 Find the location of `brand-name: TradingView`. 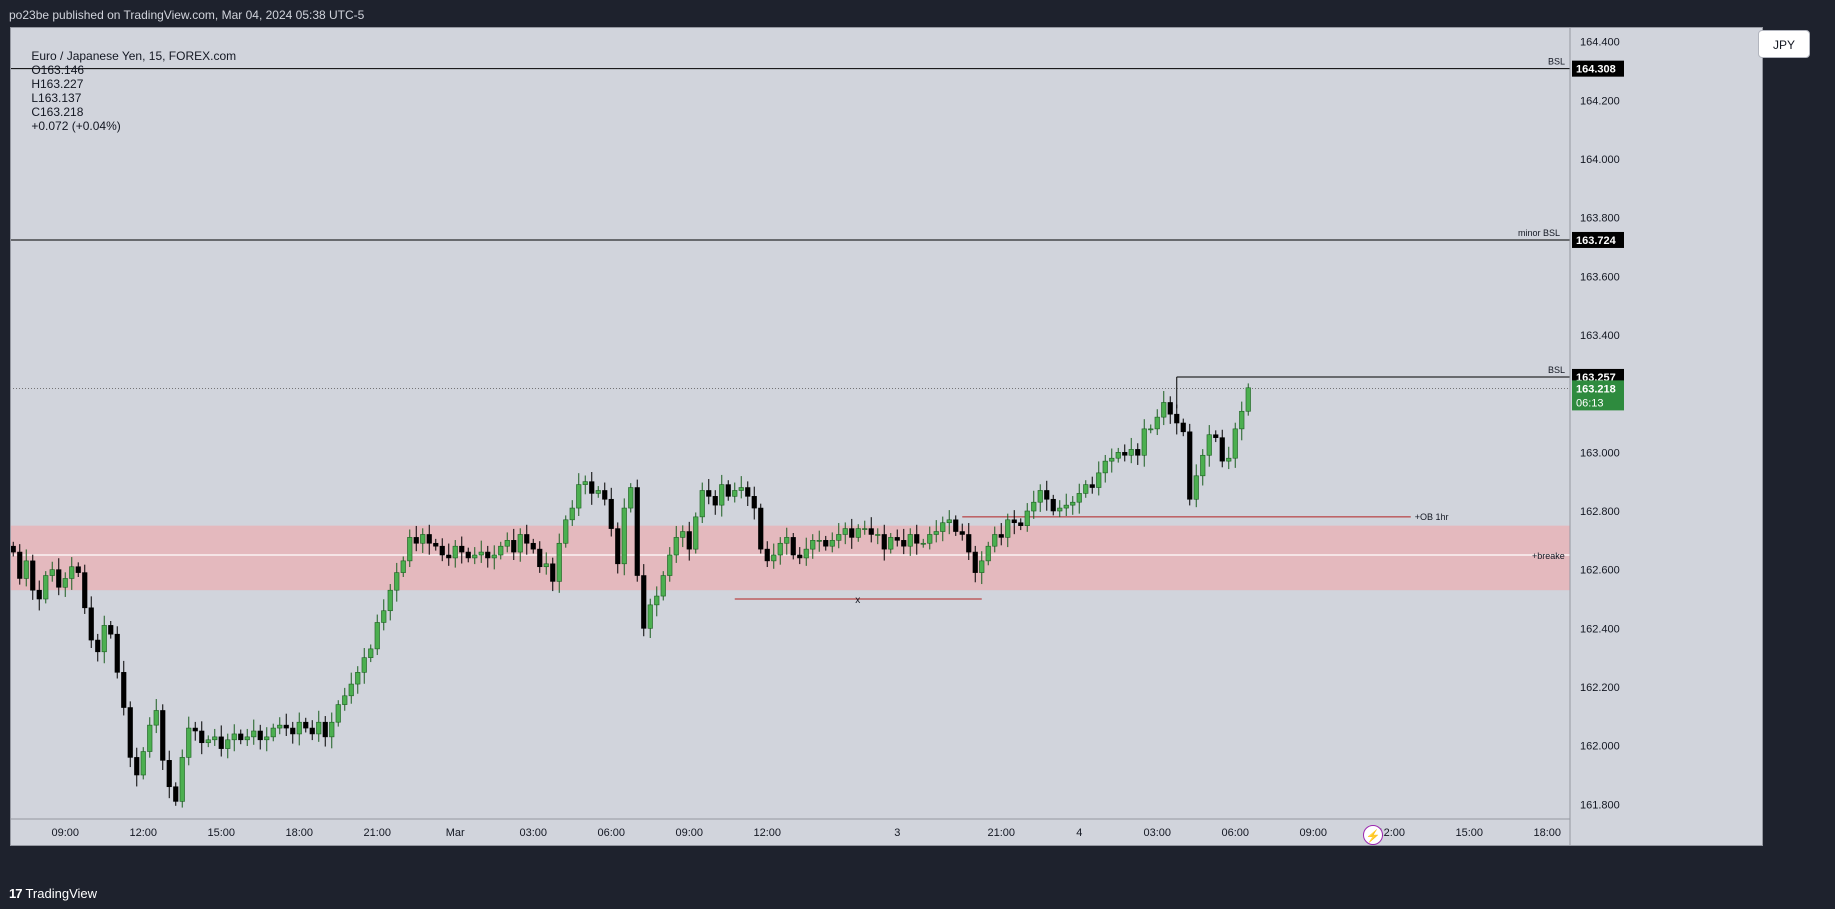

brand-name: TradingView is located at coordinates (61, 893).